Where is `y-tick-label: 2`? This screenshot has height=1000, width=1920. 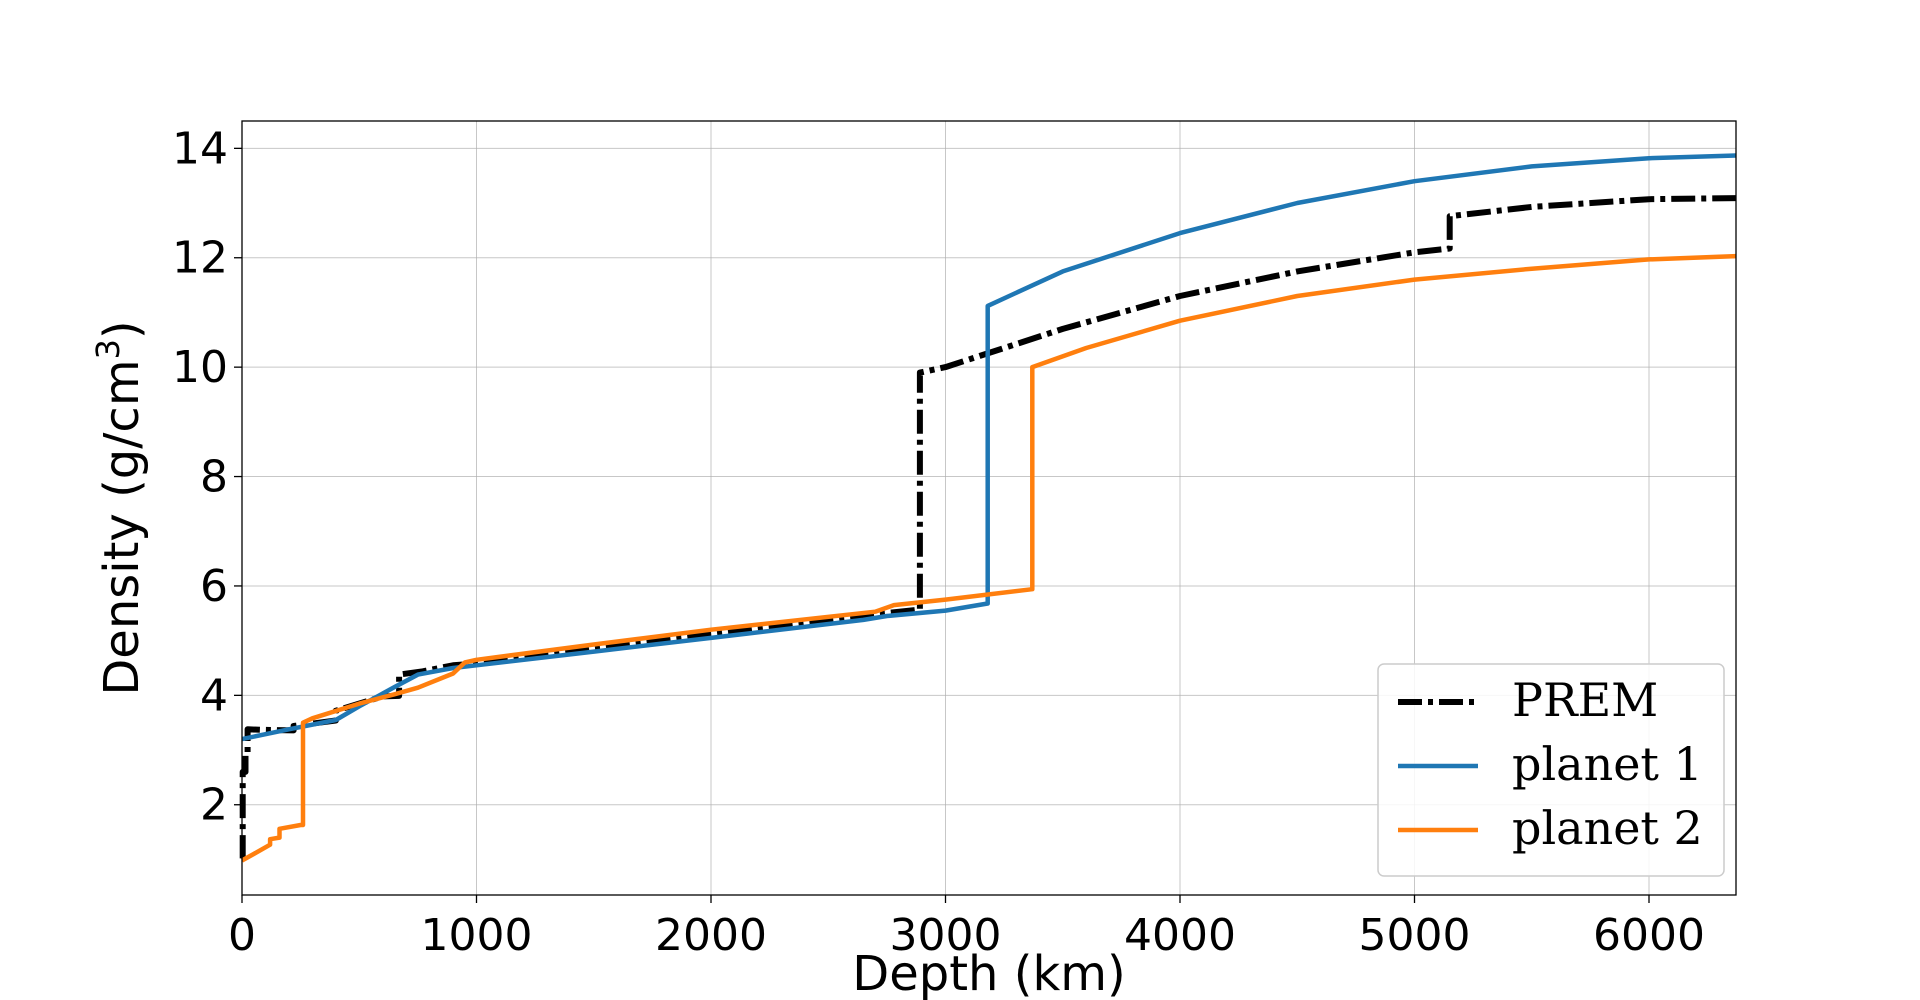
y-tick-label: 2 is located at coordinates (214, 805).